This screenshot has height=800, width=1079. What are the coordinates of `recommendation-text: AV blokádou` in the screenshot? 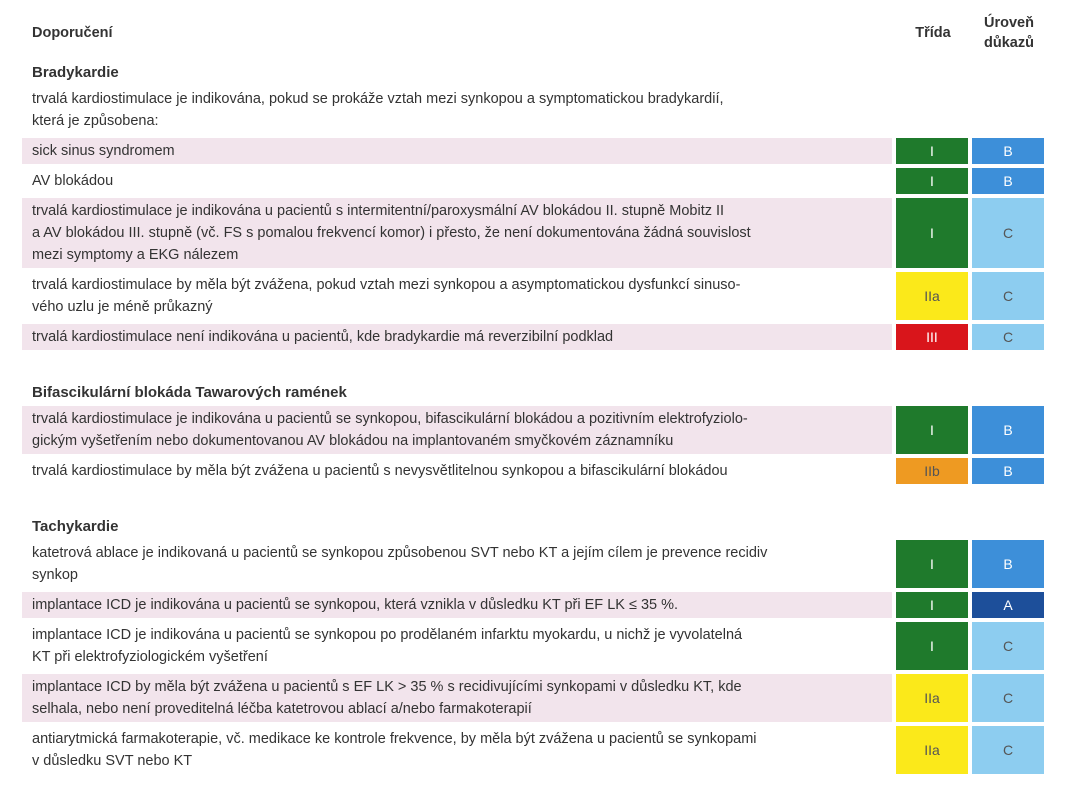 It's located at (73, 181).